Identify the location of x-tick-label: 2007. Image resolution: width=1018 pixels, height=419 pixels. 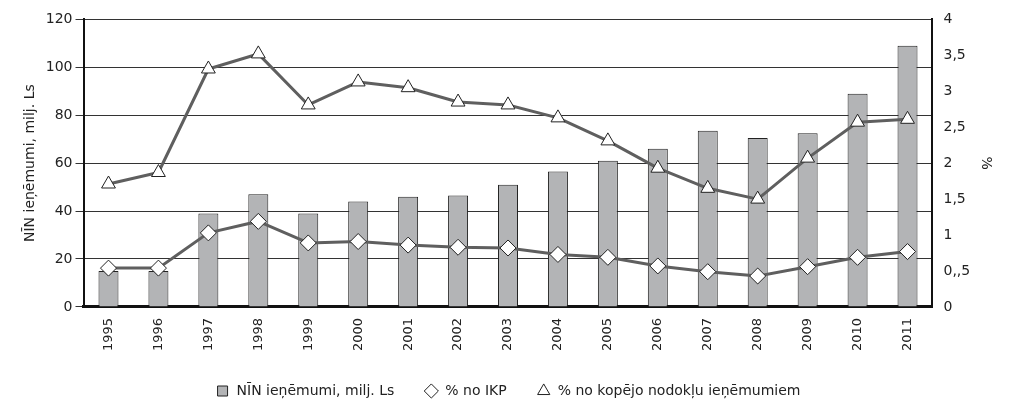
(707, 334).